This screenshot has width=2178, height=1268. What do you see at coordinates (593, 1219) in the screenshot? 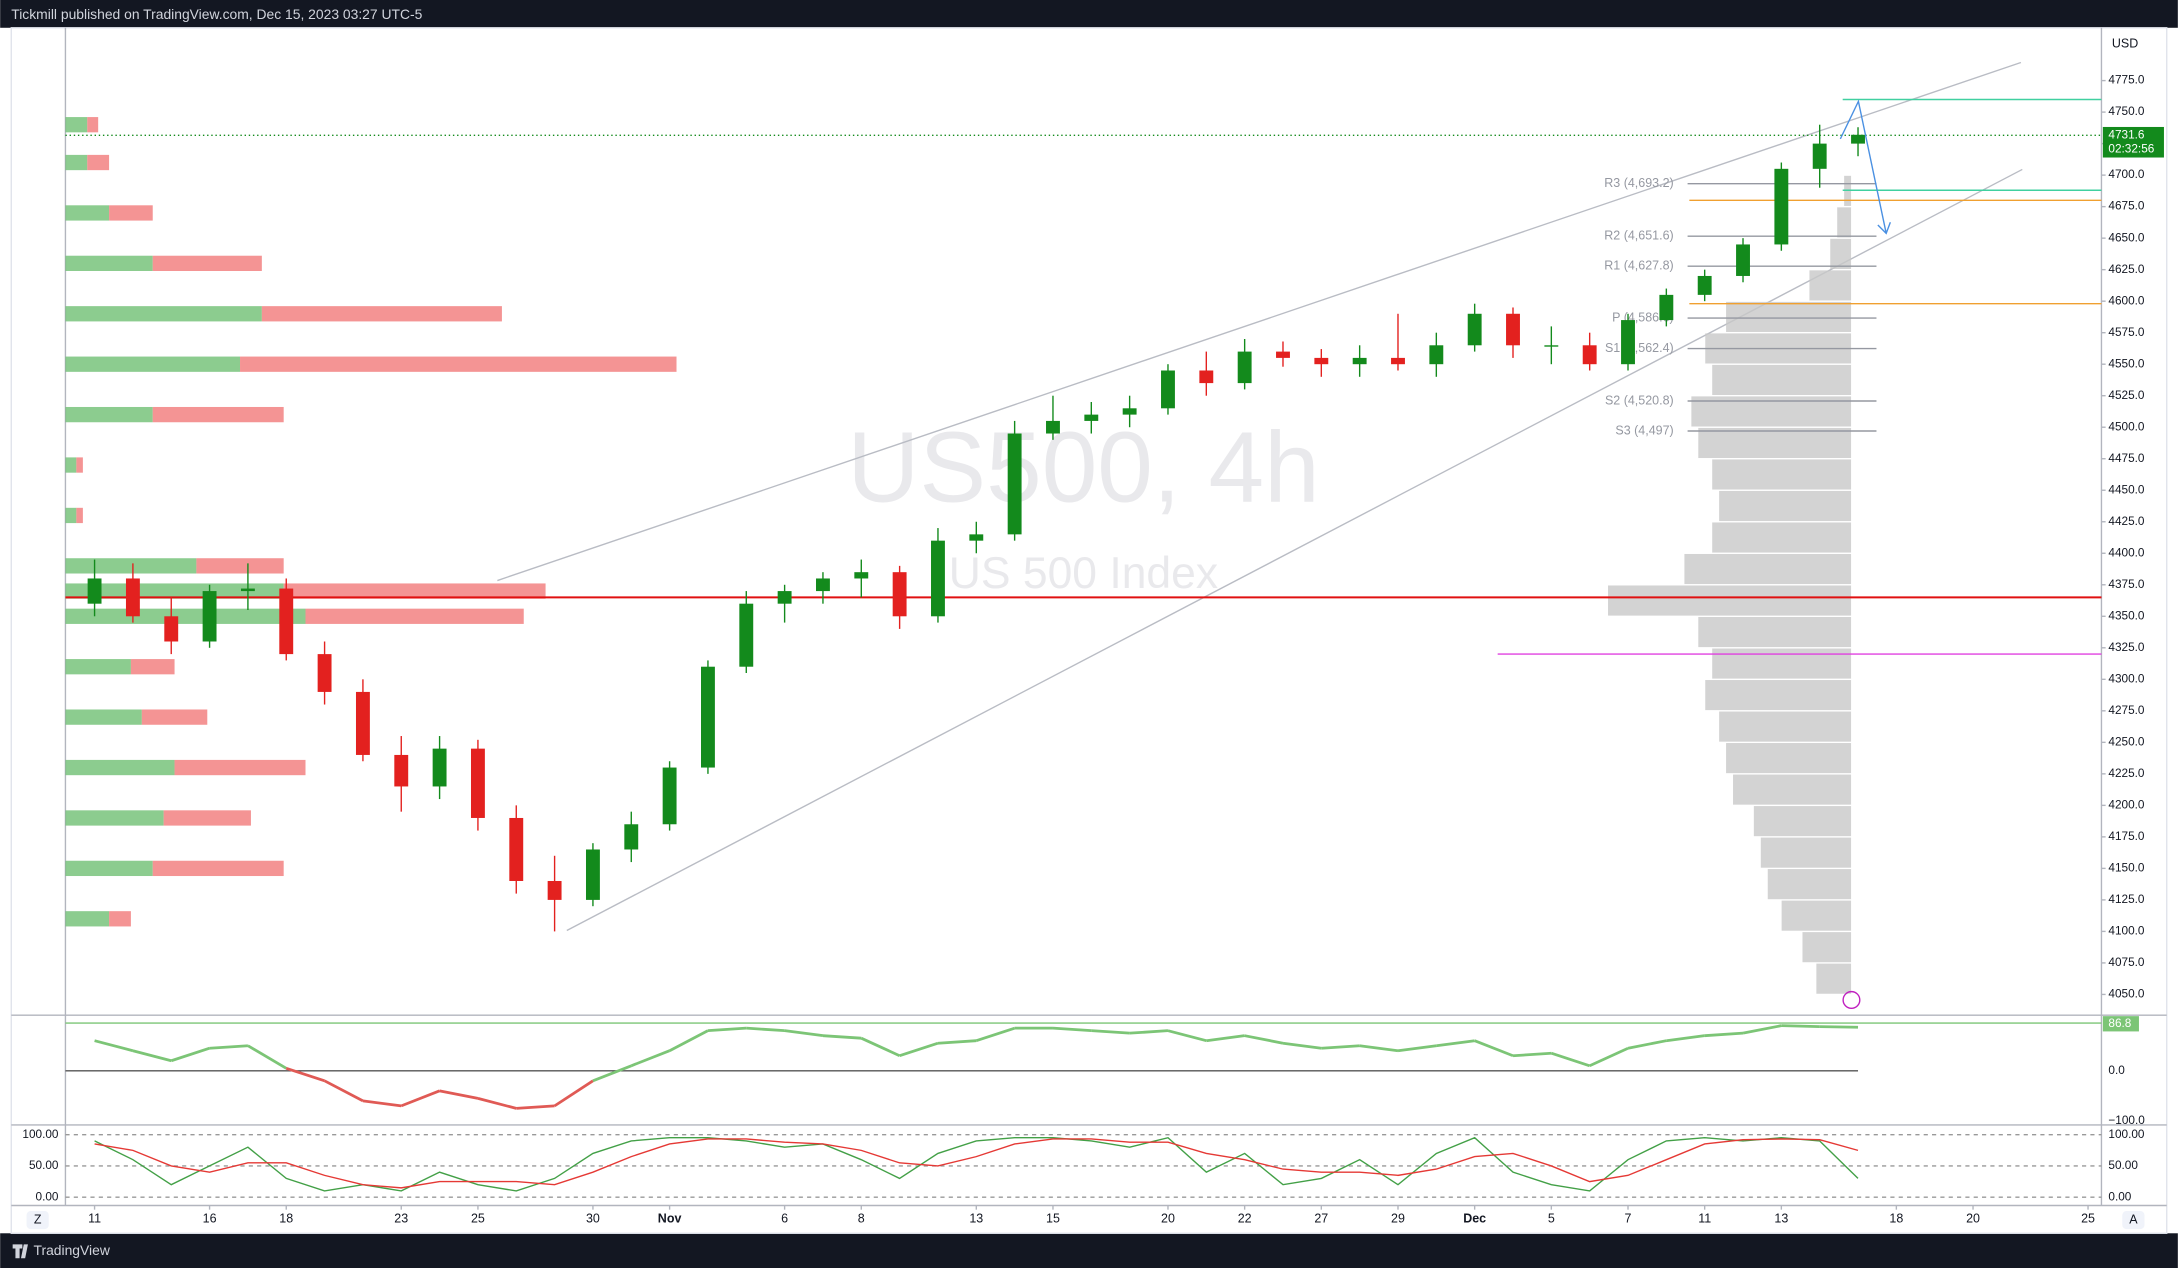
I see `x-tick-label: 30` at bounding box center [593, 1219].